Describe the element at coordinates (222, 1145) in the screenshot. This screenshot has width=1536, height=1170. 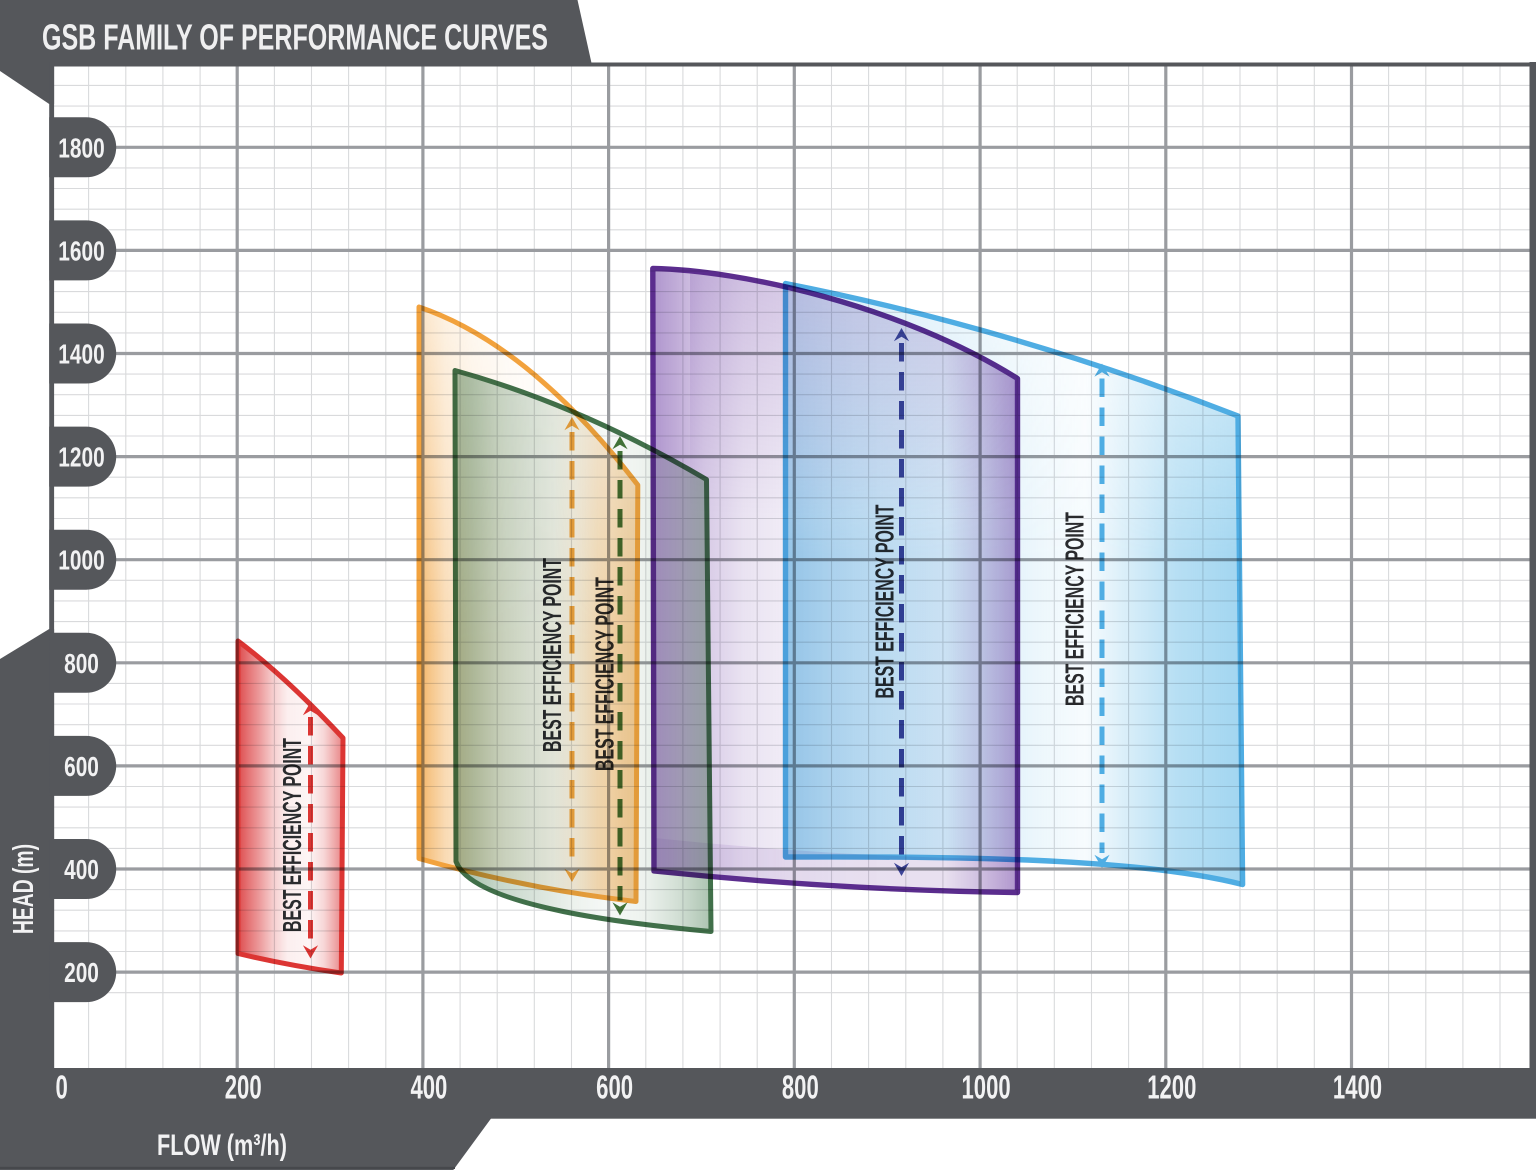
I see `svg-text: FLOW (m³/h)` at that location.